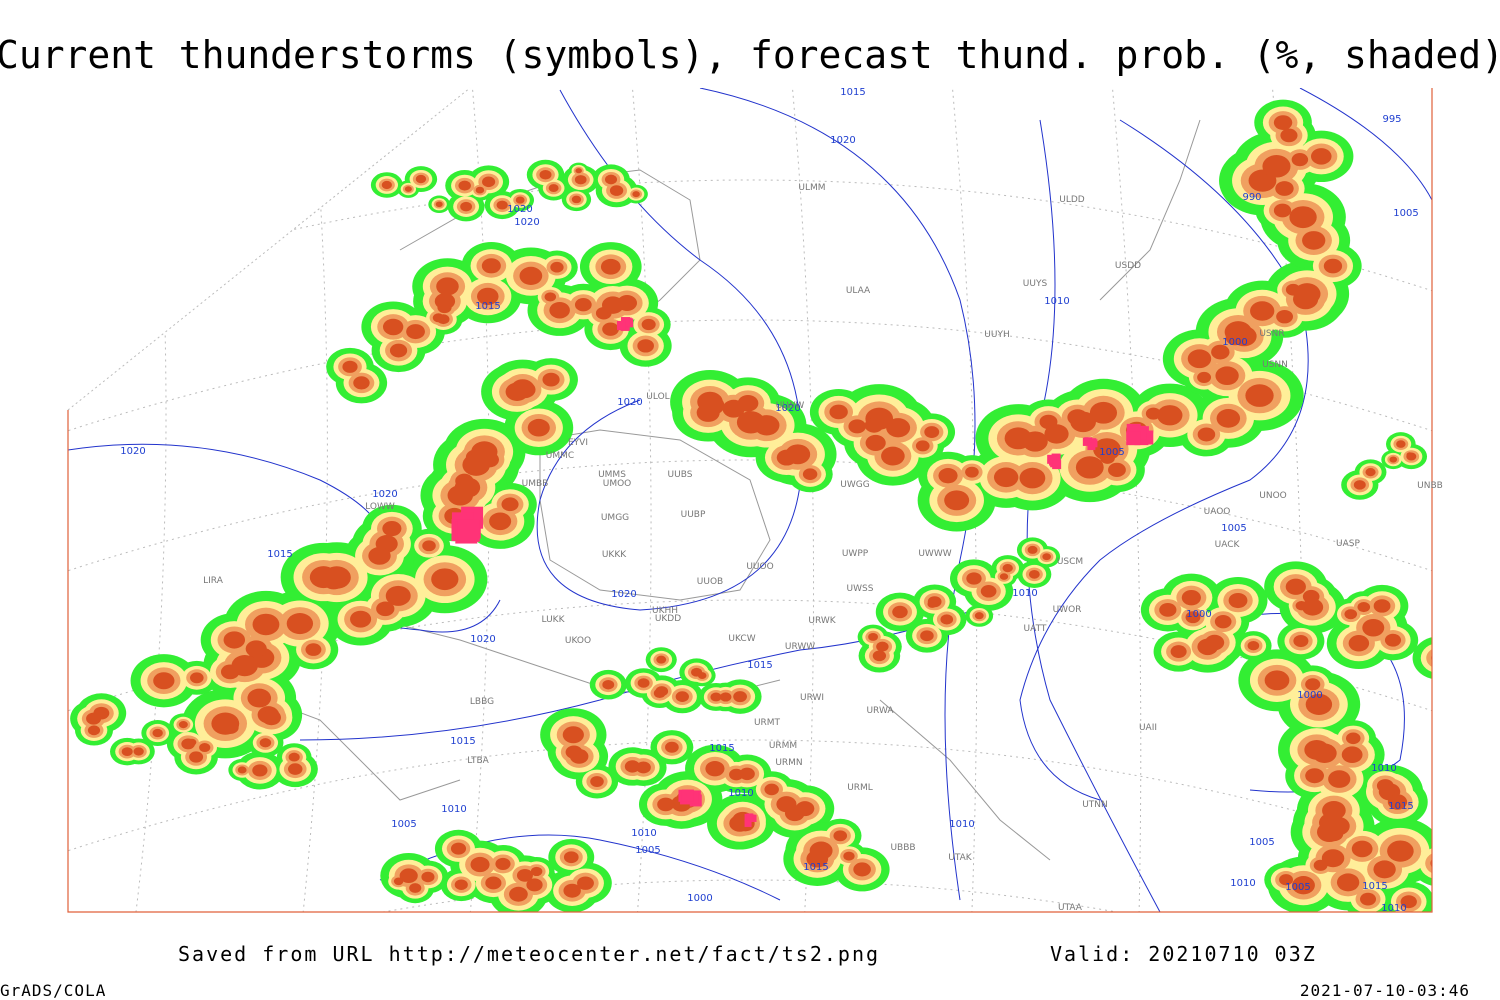 This screenshot has height=1000, width=1500. Describe the element at coordinates (860, 788) in the screenshot. I see `station-label: URML` at that location.